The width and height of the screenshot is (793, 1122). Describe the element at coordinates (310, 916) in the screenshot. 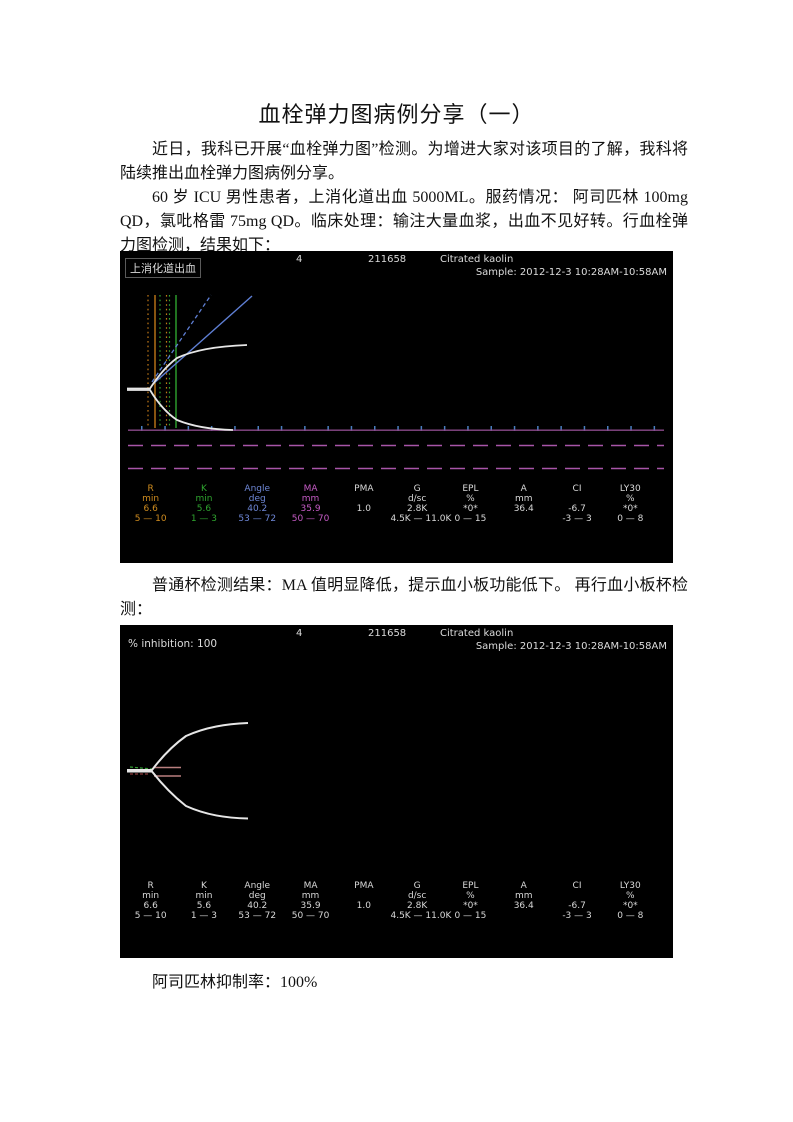

I see `parameter-range: 50 — 70` at that location.